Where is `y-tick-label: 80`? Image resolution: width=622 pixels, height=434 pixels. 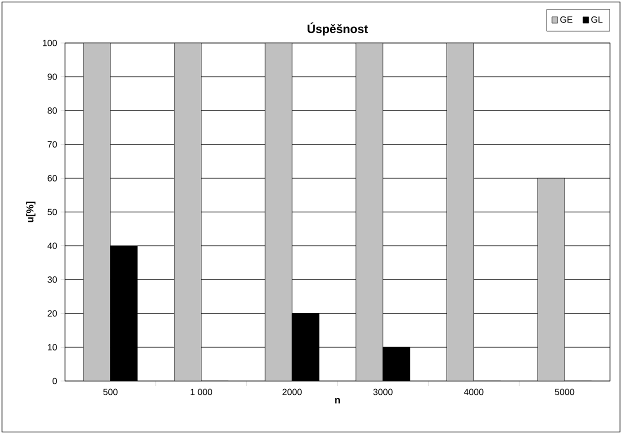 y-tick-label: 80 is located at coordinates (52, 110).